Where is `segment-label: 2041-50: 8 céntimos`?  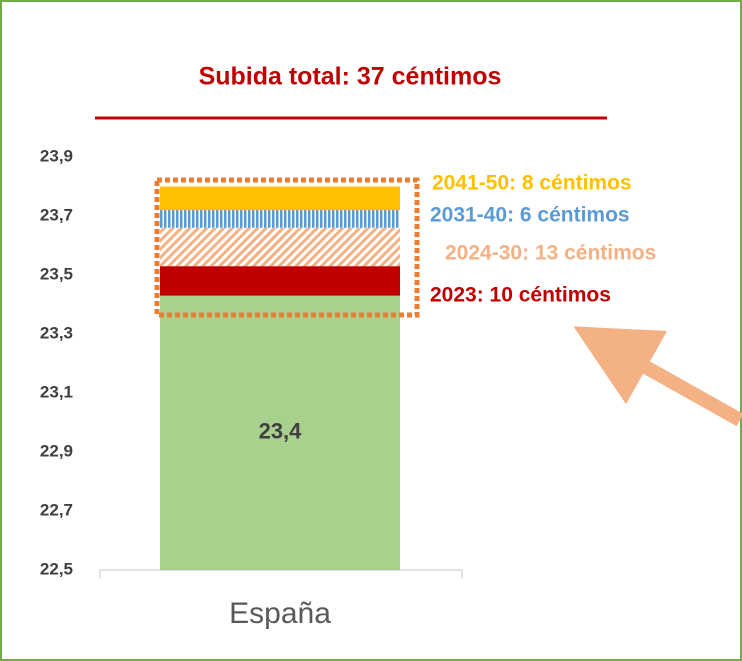
segment-label: 2041-50: 8 céntimos is located at coordinates (532, 183).